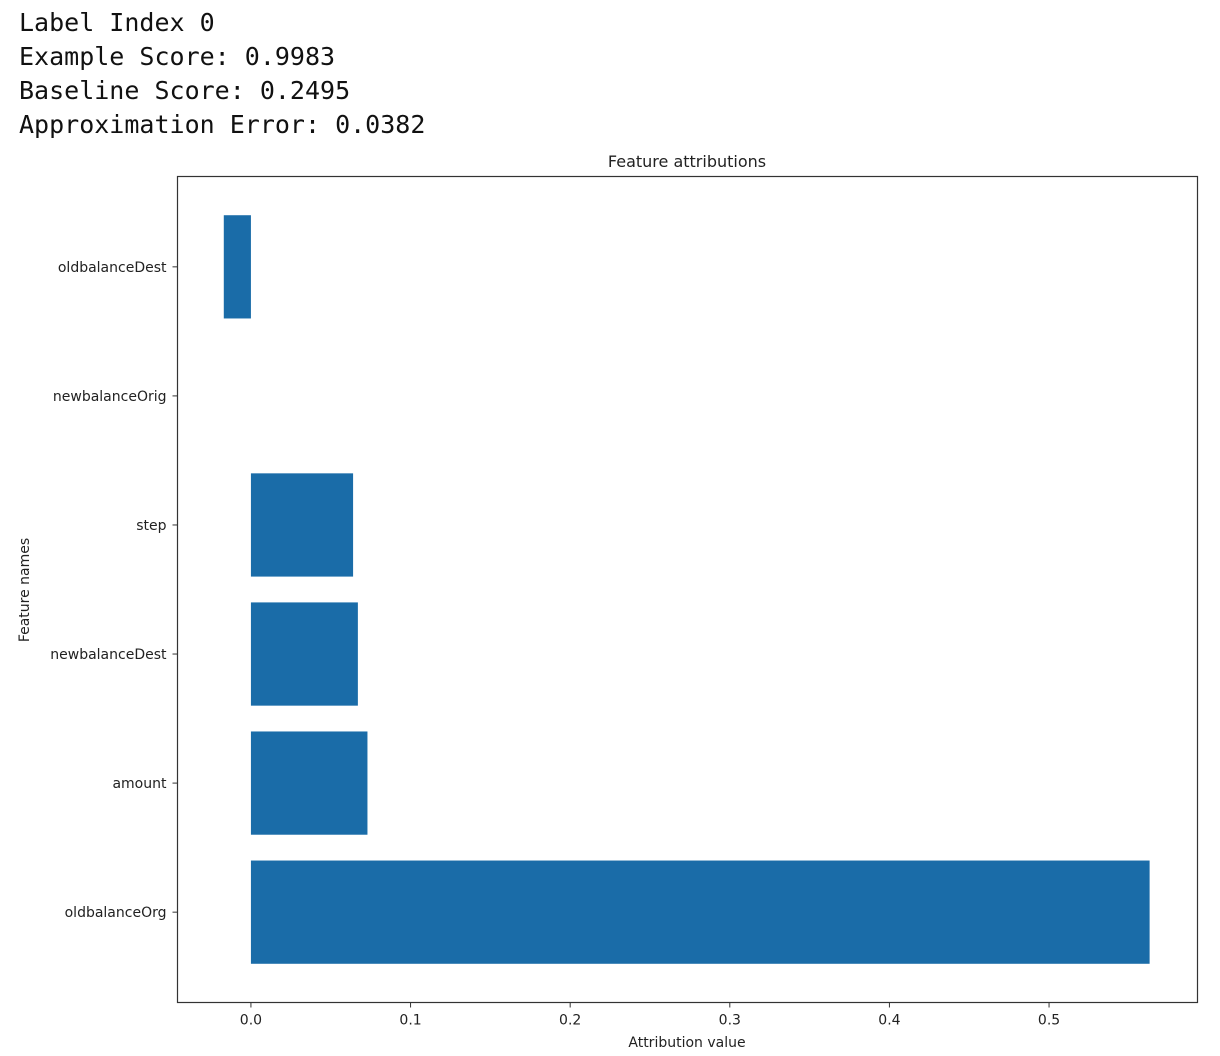  What do you see at coordinates (139, 784) in the screenshot?
I see `y-tick-label: amount` at bounding box center [139, 784].